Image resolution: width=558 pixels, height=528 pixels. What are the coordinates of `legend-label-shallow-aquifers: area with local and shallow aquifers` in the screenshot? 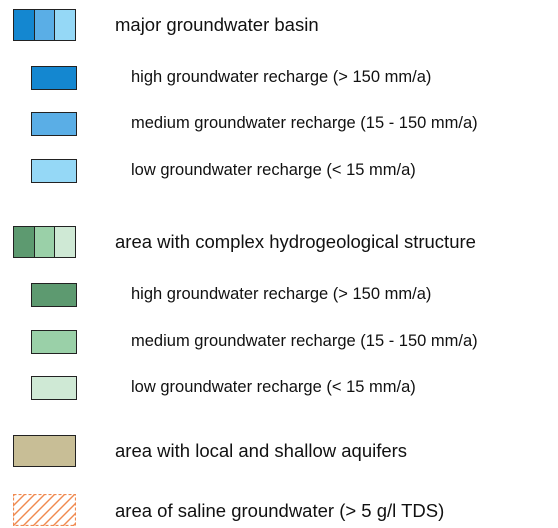 It's located at (261, 450).